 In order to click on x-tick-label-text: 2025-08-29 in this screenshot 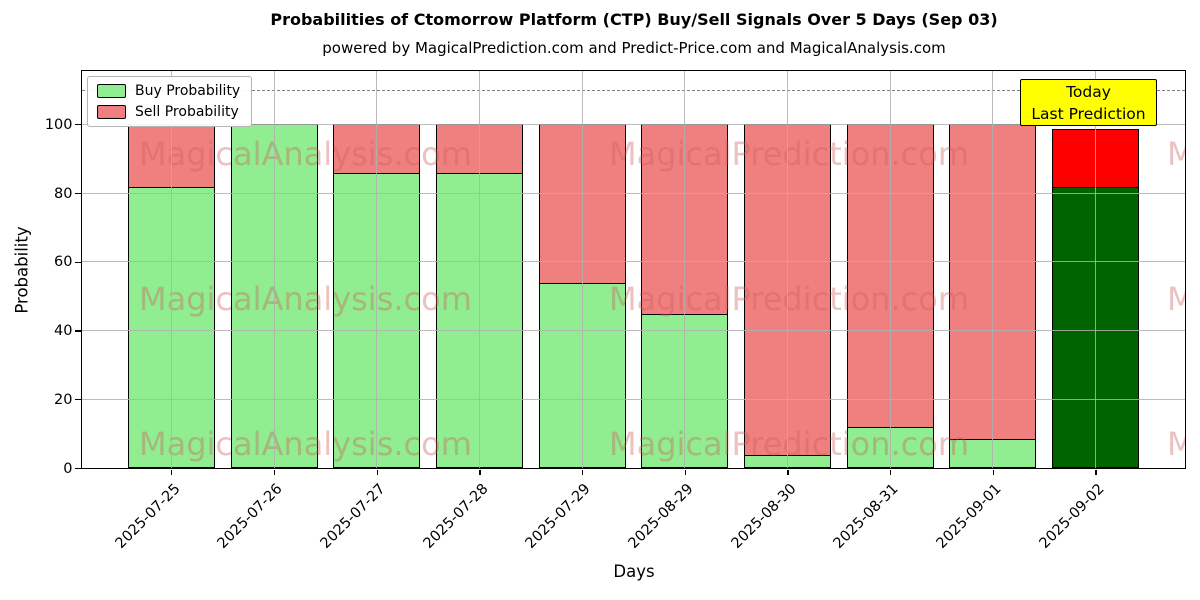, I will do `click(661, 516)`.